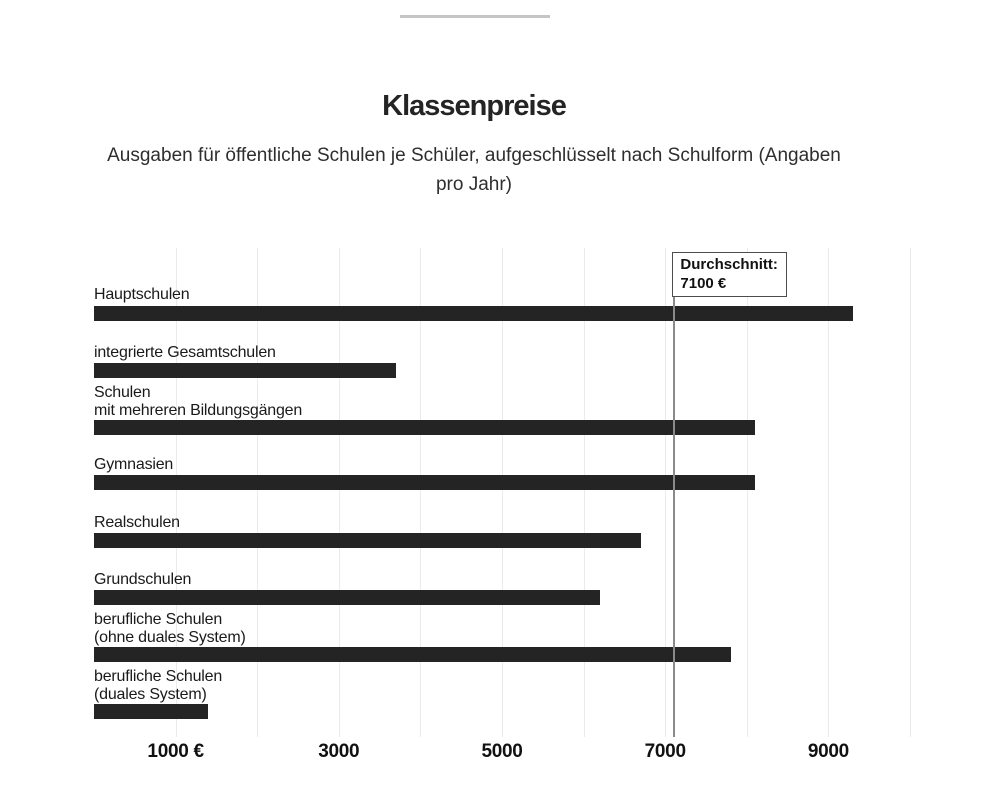  I want to click on bar-label: Hauptschulen, so click(142, 294).